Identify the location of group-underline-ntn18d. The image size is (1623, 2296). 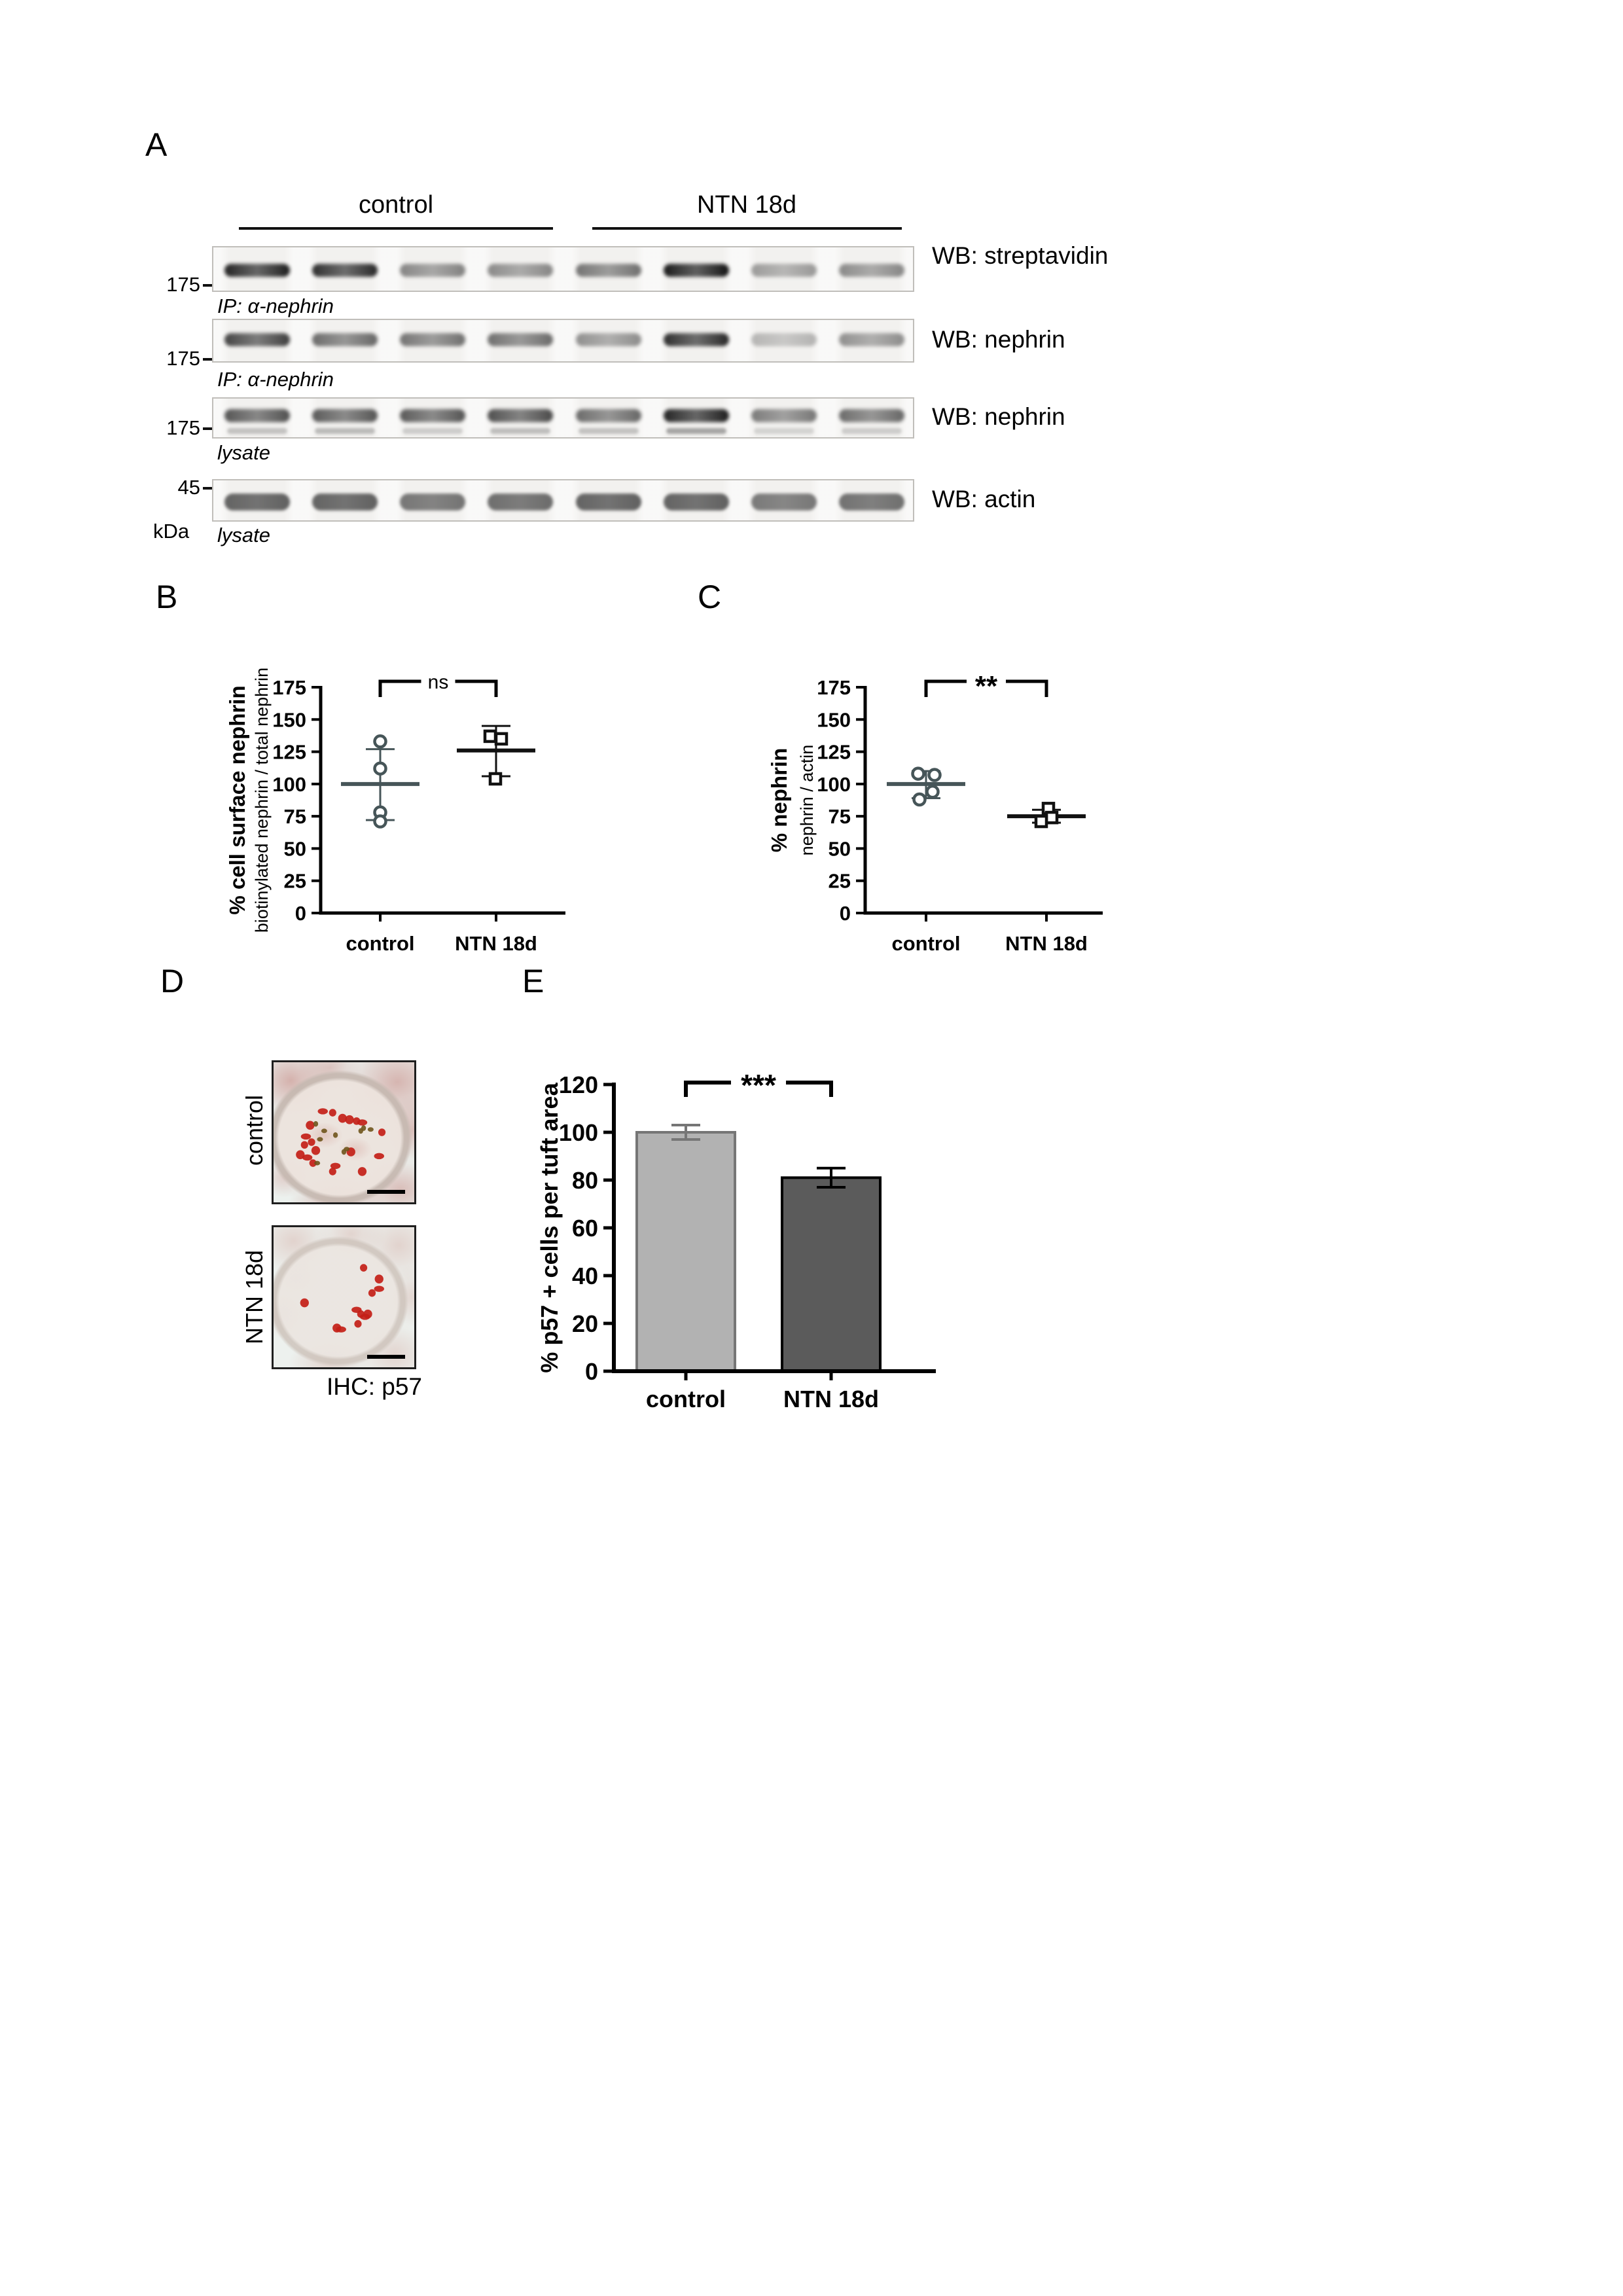
(747, 228).